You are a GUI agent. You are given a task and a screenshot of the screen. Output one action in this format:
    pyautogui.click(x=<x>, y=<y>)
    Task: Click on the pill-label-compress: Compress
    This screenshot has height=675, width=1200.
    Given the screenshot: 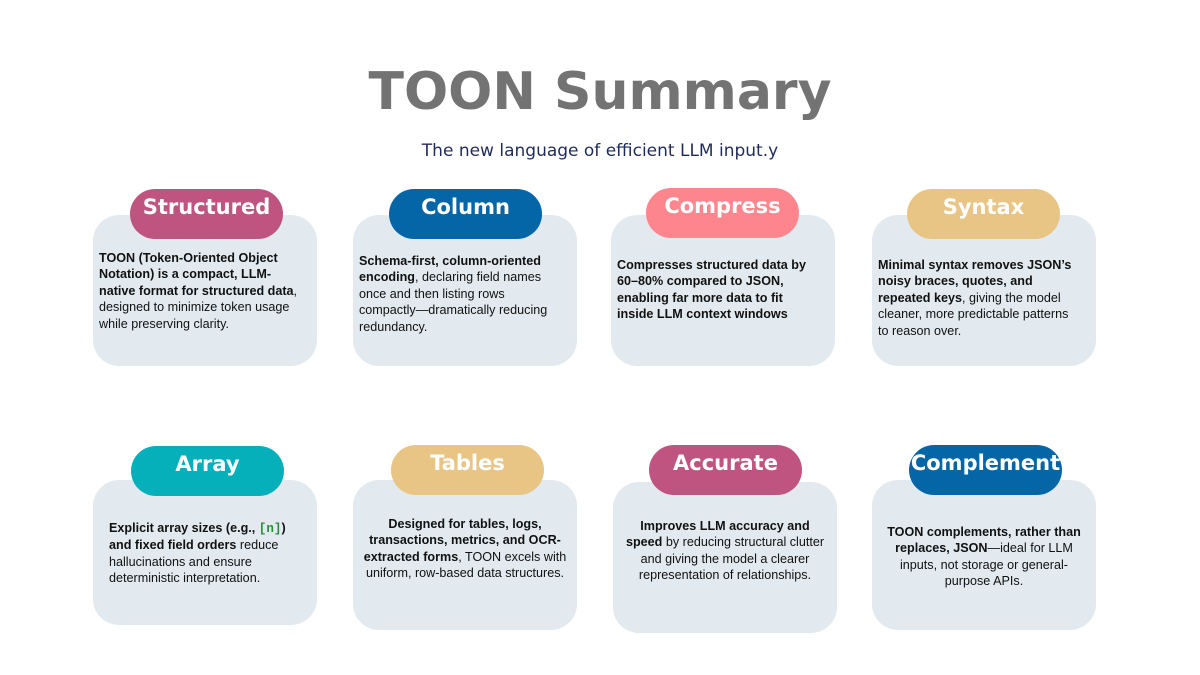 What is the action you would take?
    pyautogui.click(x=722, y=213)
    